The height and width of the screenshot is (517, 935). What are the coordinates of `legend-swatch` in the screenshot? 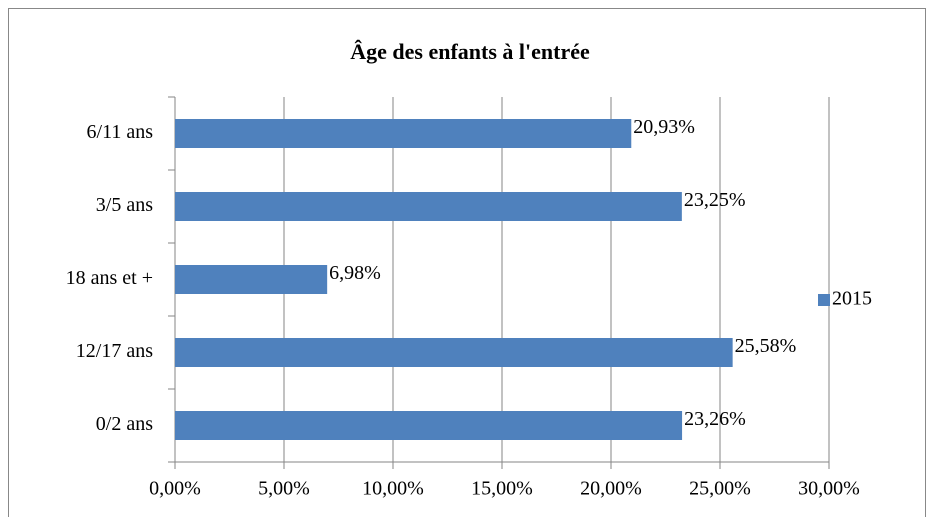 It's located at (824, 300).